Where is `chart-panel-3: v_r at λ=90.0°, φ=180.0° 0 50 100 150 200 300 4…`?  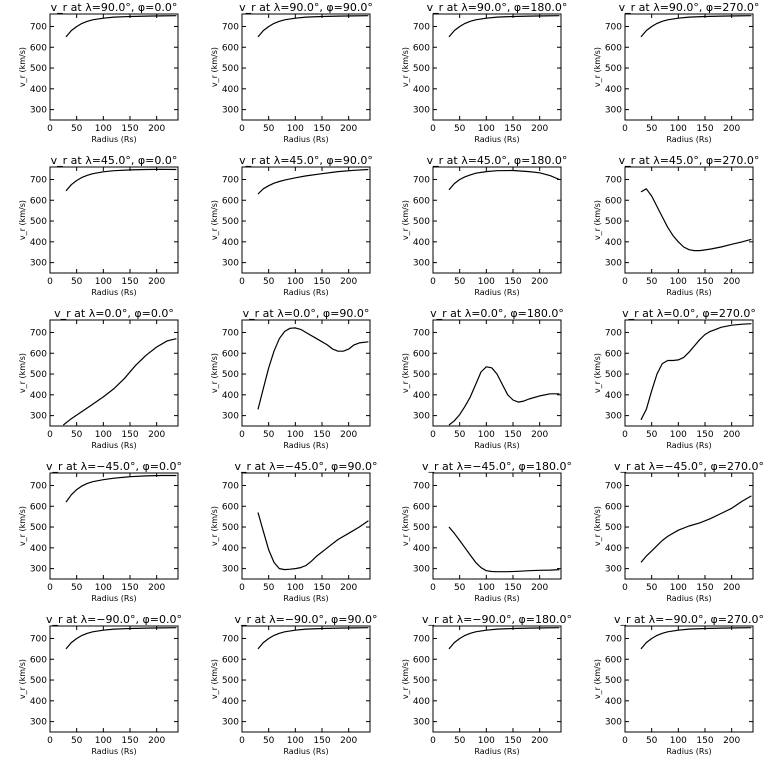 chart-panel-3: v_r at λ=90.0°, φ=180.0° 0 50 100 150 200 300 4… is located at coordinates (484, 72).